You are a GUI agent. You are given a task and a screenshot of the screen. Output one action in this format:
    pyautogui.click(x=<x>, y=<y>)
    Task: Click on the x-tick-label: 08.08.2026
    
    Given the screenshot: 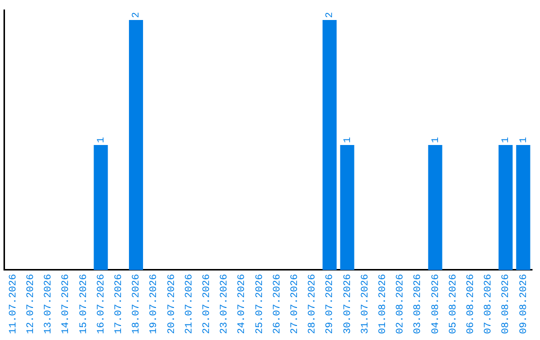 What is the action you would take?
    pyautogui.click(x=506, y=304)
    